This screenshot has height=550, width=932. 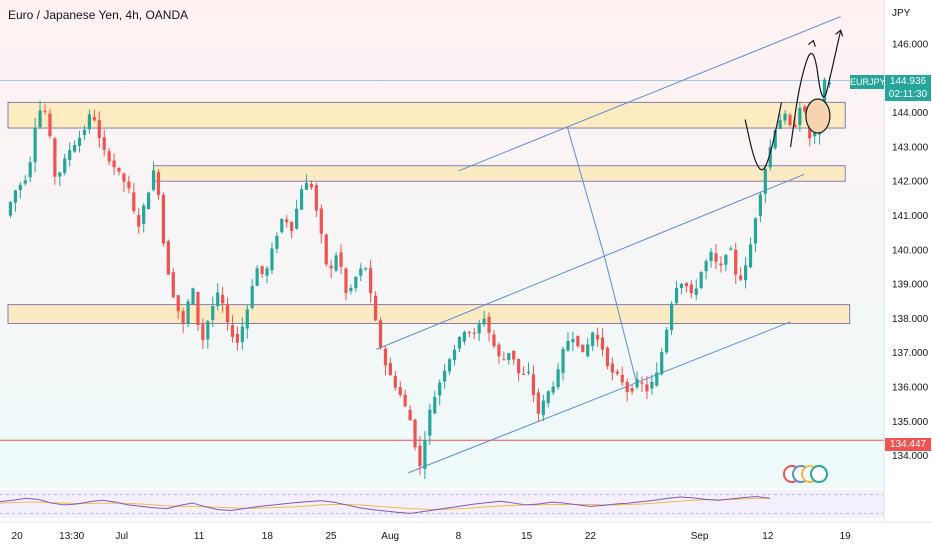 I want to click on x-tick-label: Jul, so click(x=121, y=536).